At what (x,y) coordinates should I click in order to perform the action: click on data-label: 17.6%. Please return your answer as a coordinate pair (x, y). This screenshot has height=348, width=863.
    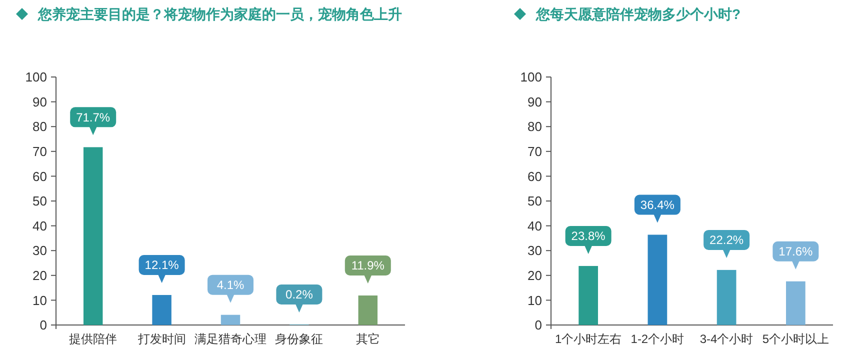
    Looking at the image, I should click on (796, 251).